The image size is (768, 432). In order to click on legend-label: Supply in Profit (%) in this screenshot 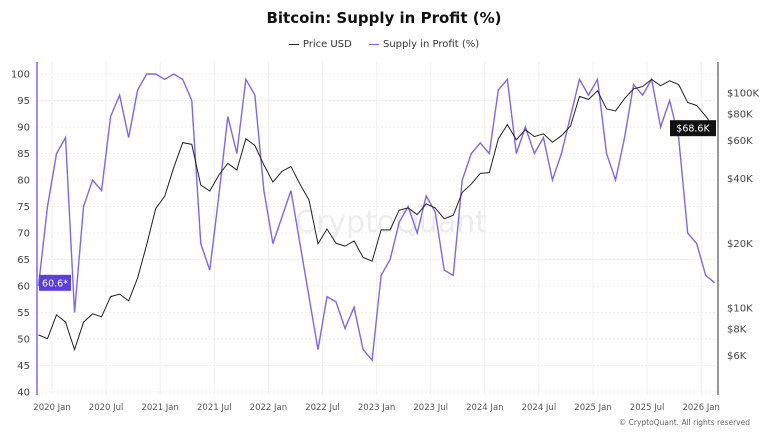, I will do `click(431, 44)`.